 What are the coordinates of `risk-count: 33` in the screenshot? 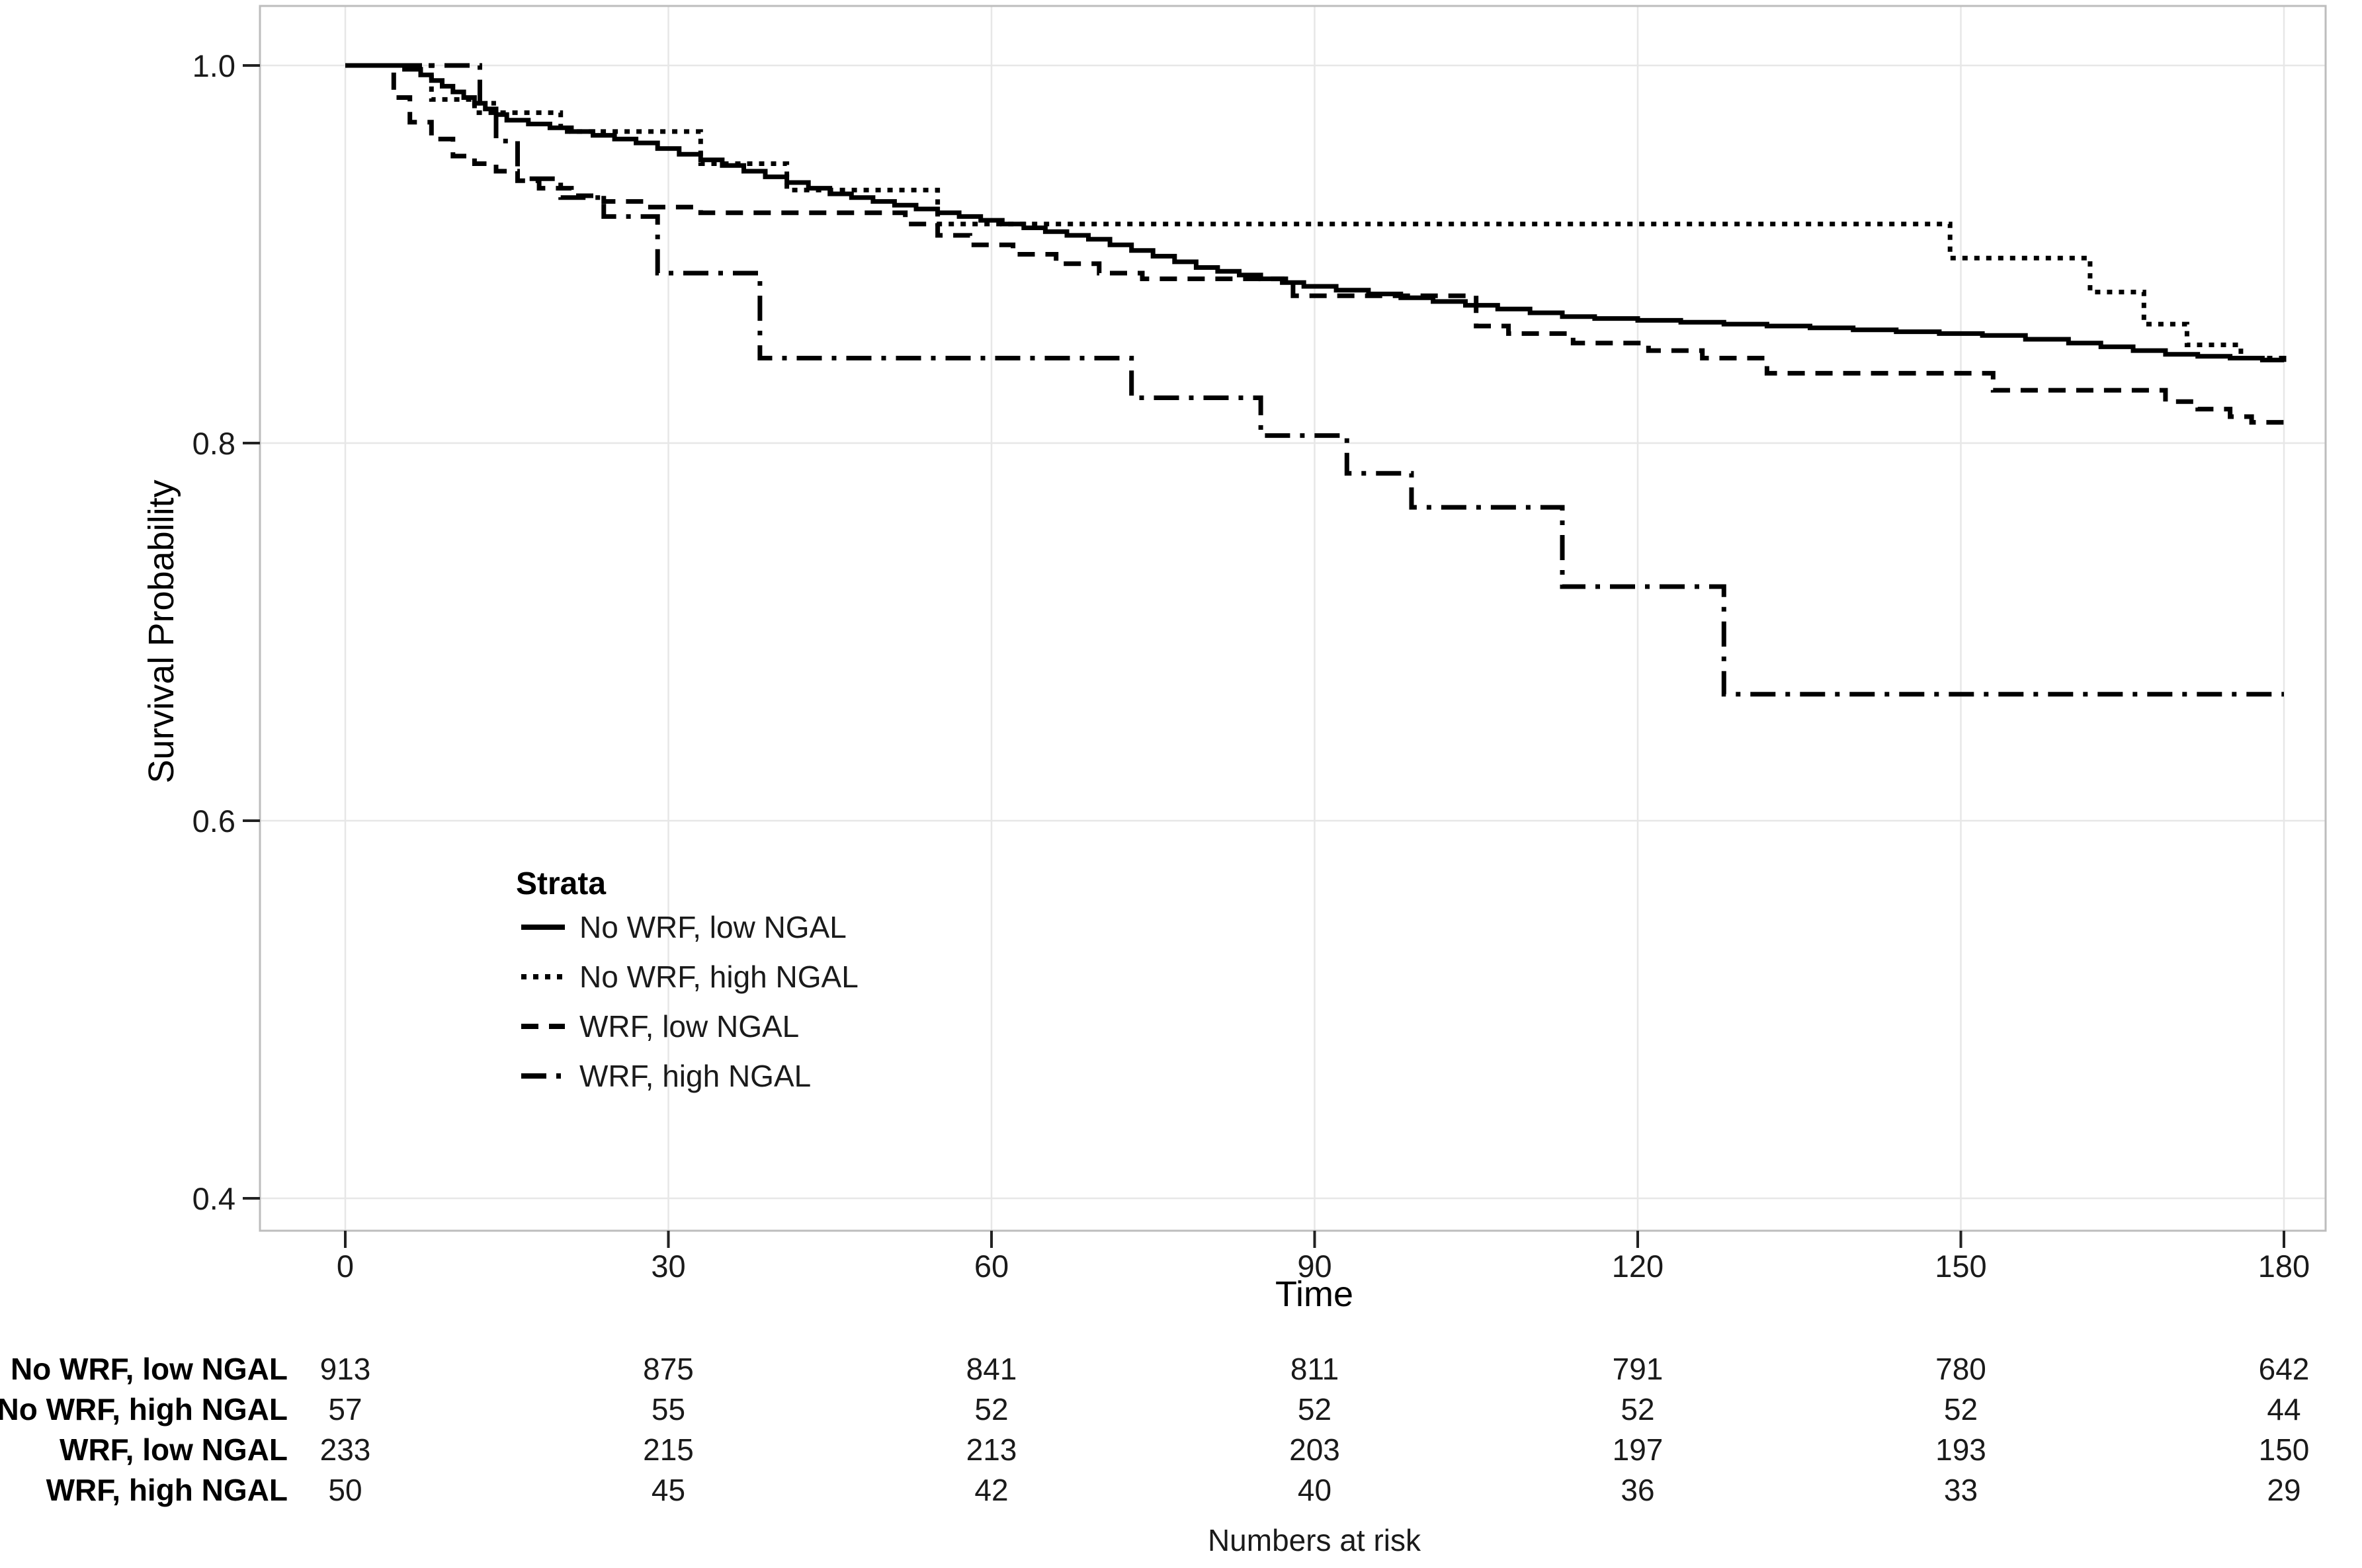 It's located at (1961, 1490).